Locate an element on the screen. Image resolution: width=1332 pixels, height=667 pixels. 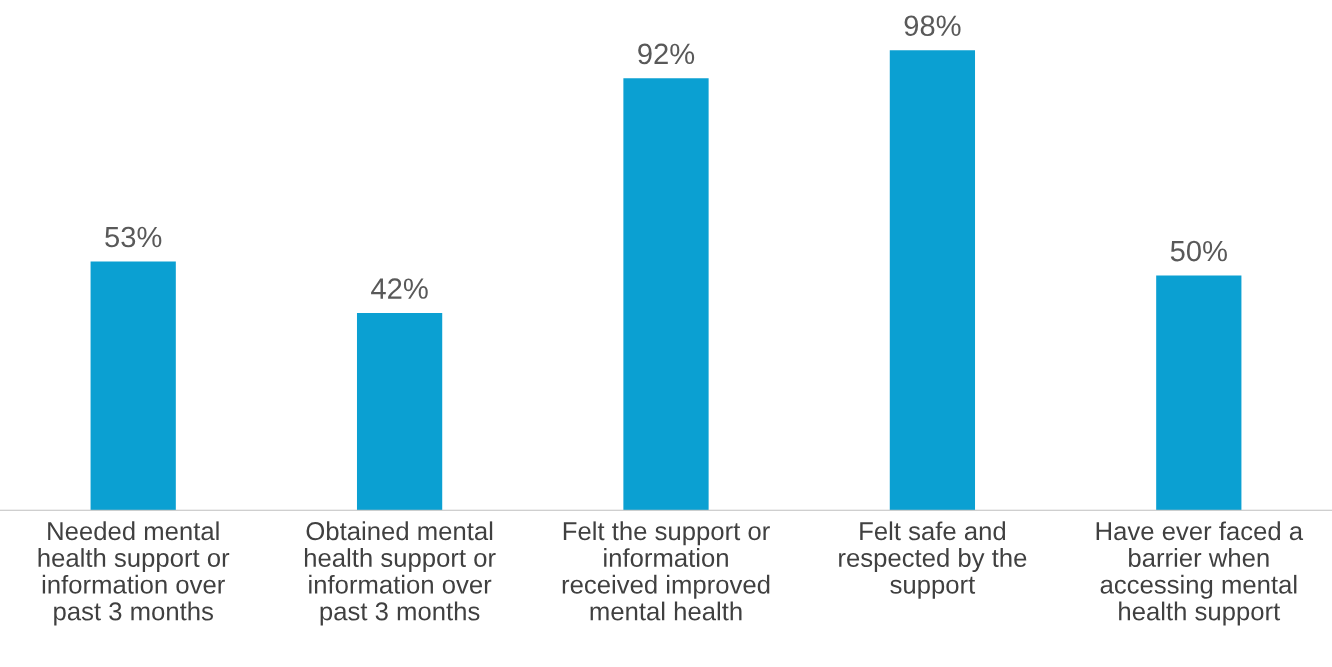
data-label: 50% is located at coordinates (1198, 251).